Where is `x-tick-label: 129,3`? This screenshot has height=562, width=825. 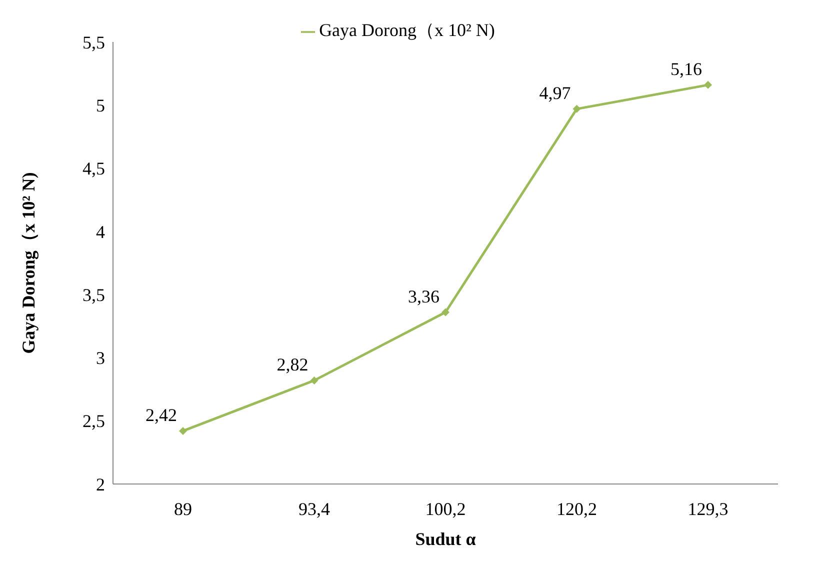 x-tick-label: 129,3 is located at coordinates (708, 508).